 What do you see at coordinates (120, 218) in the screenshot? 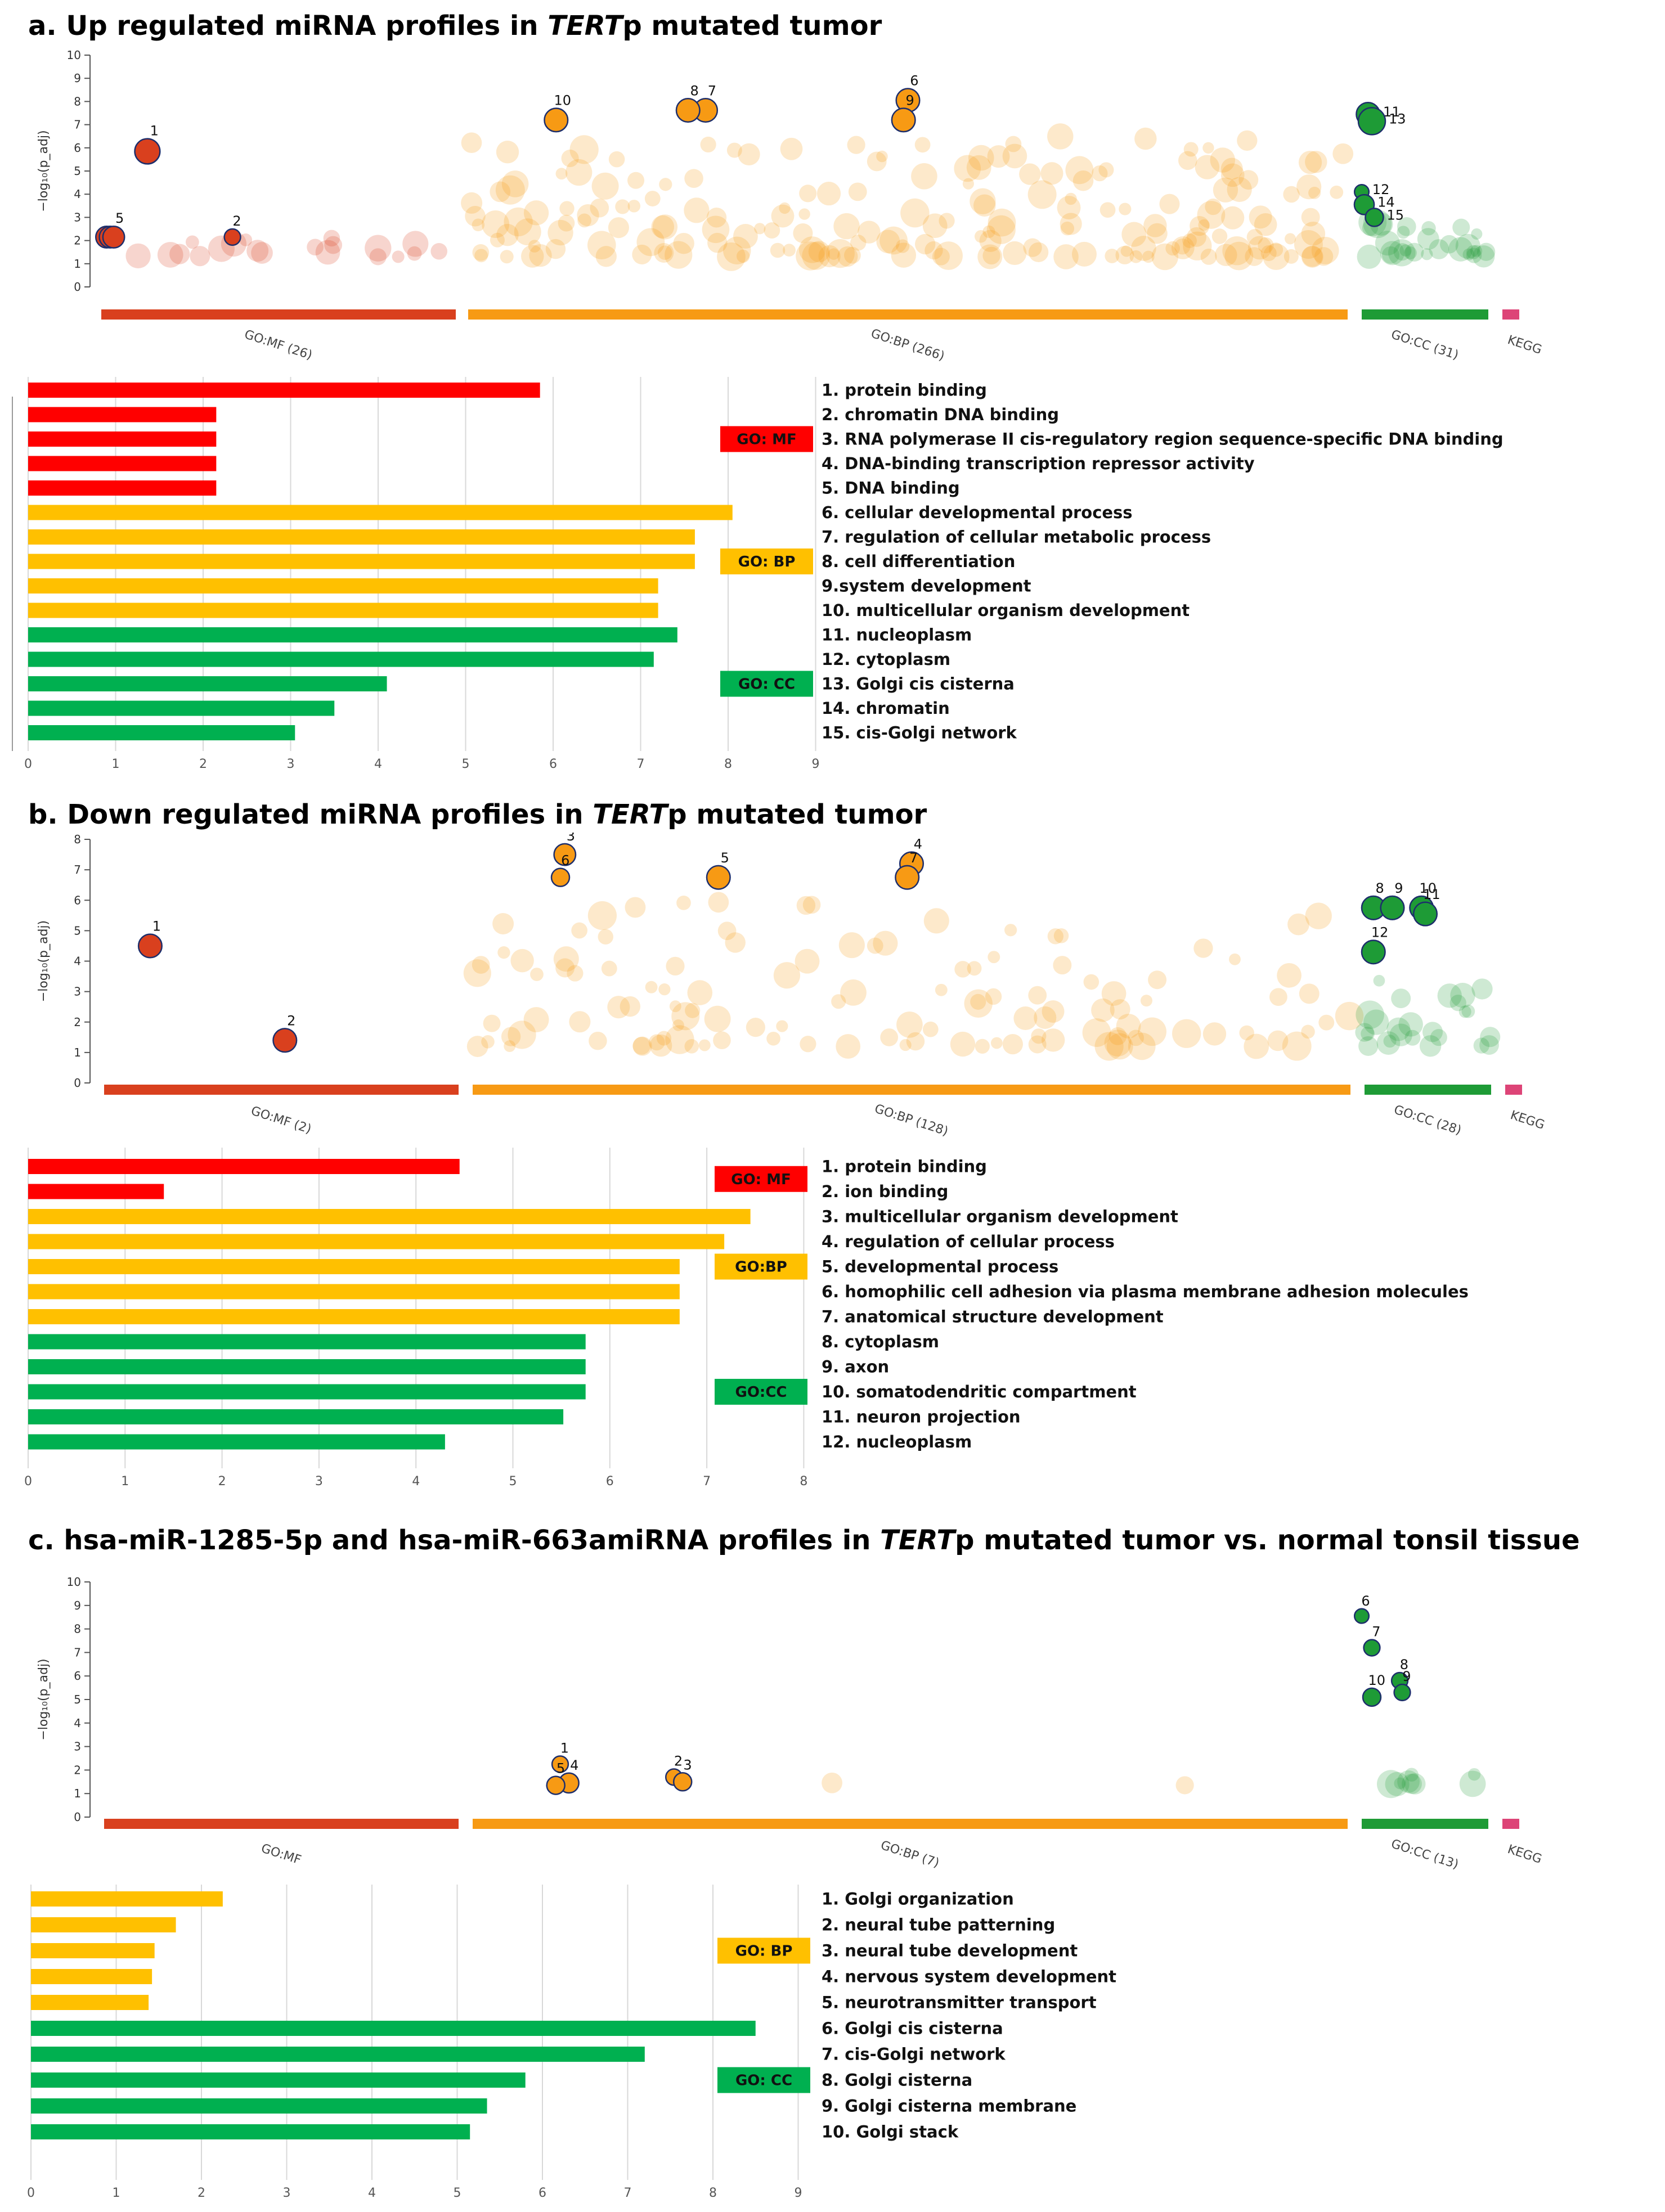
I see `point-label: 5` at bounding box center [120, 218].